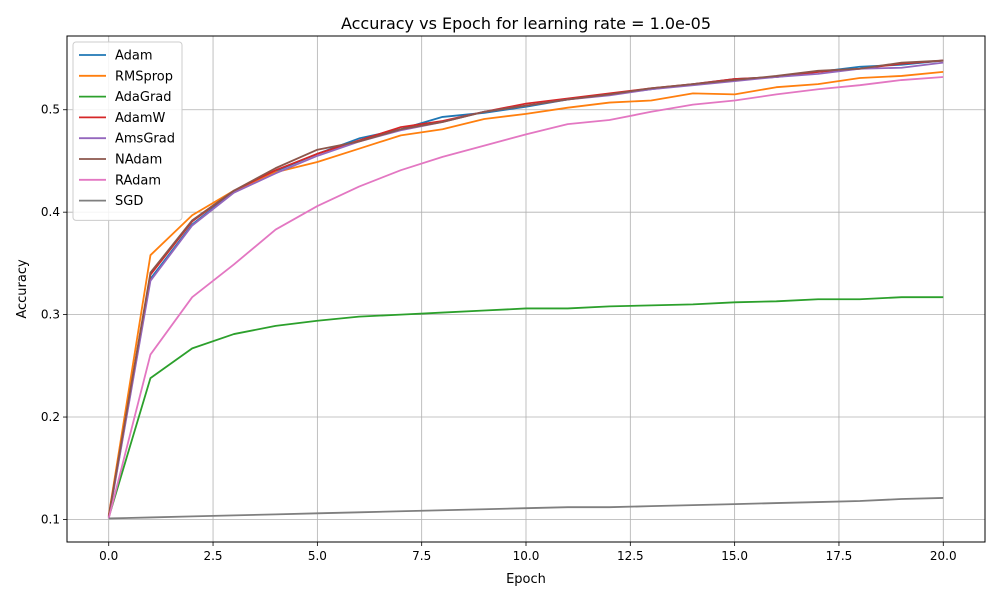 This screenshot has width=1000, height=604. Describe the element at coordinates (526, 508) in the screenshot. I see `series-line-sgd` at that location.